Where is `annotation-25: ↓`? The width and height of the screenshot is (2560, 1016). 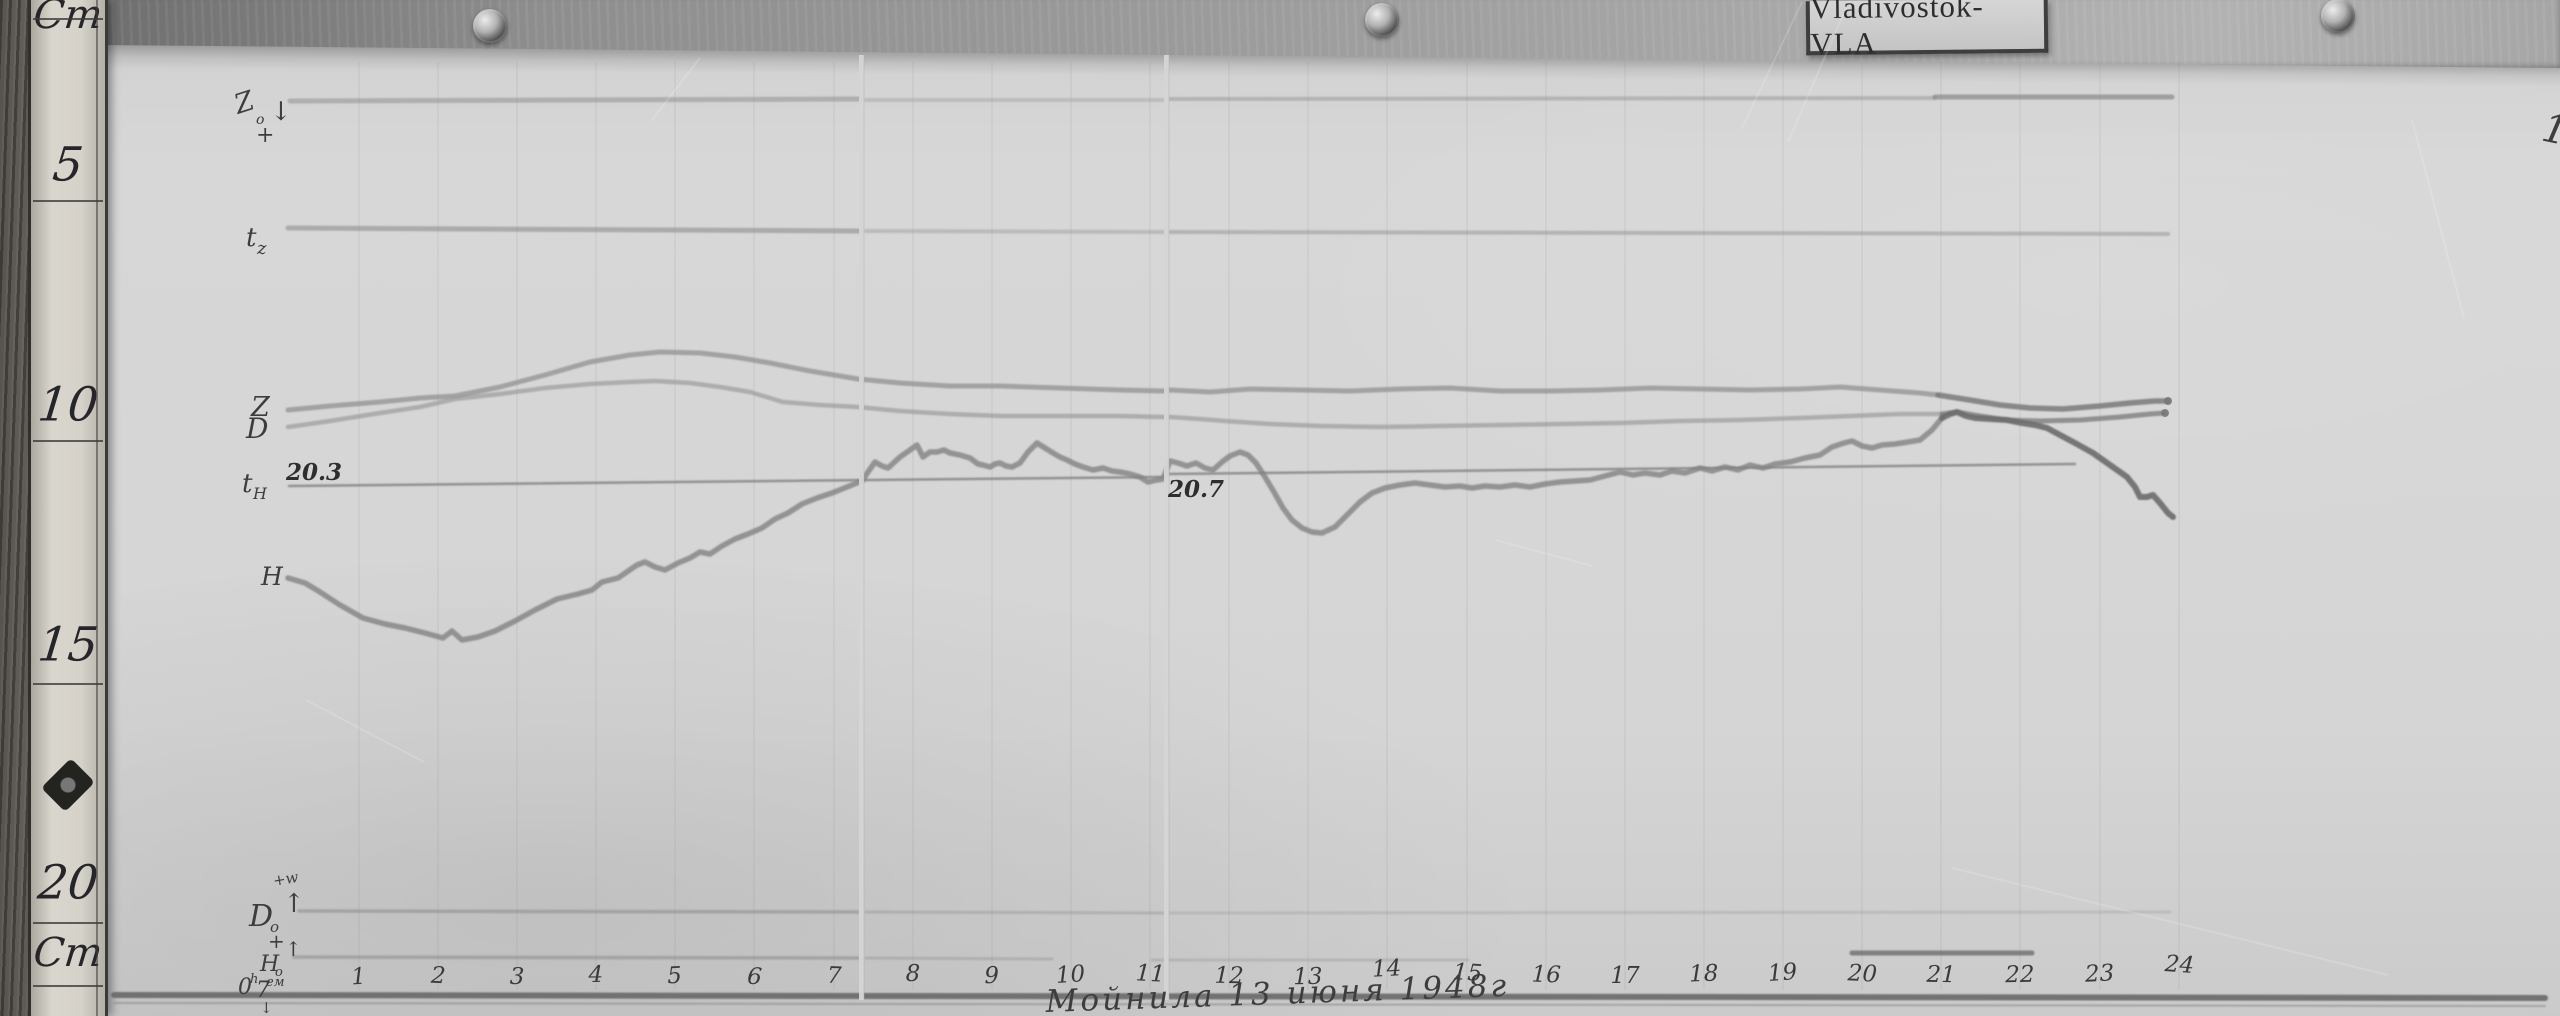
annotation-25: ↓ is located at coordinates (266, 1007).